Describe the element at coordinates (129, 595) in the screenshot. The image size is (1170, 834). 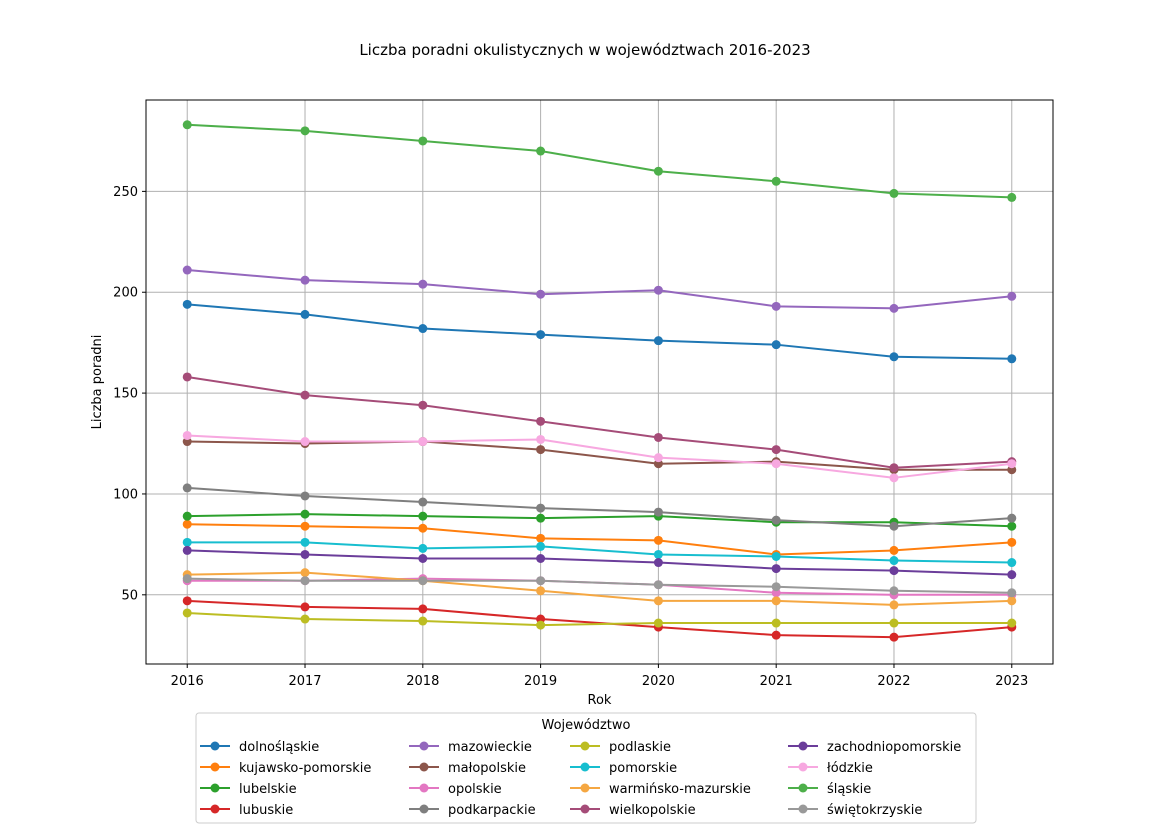
I see `y-tick-label: 50` at that location.